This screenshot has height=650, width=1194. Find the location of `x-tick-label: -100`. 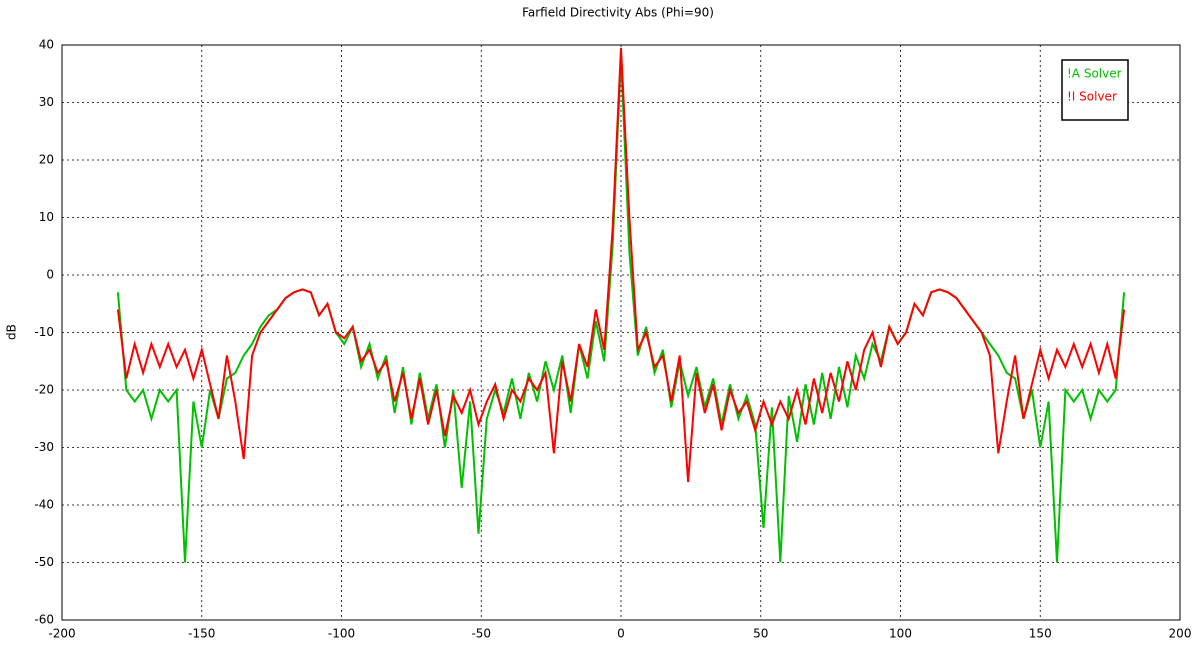

x-tick-label: -100 is located at coordinates (341, 634).